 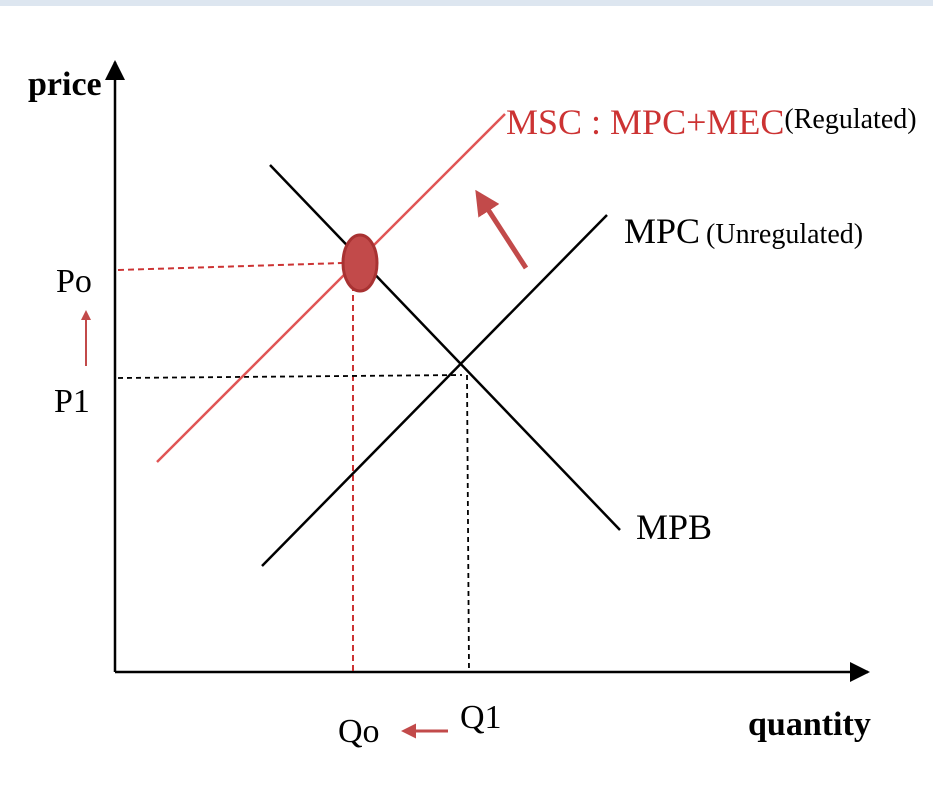 What do you see at coordinates (481, 717) in the screenshot?
I see `q1-label: Q1` at bounding box center [481, 717].